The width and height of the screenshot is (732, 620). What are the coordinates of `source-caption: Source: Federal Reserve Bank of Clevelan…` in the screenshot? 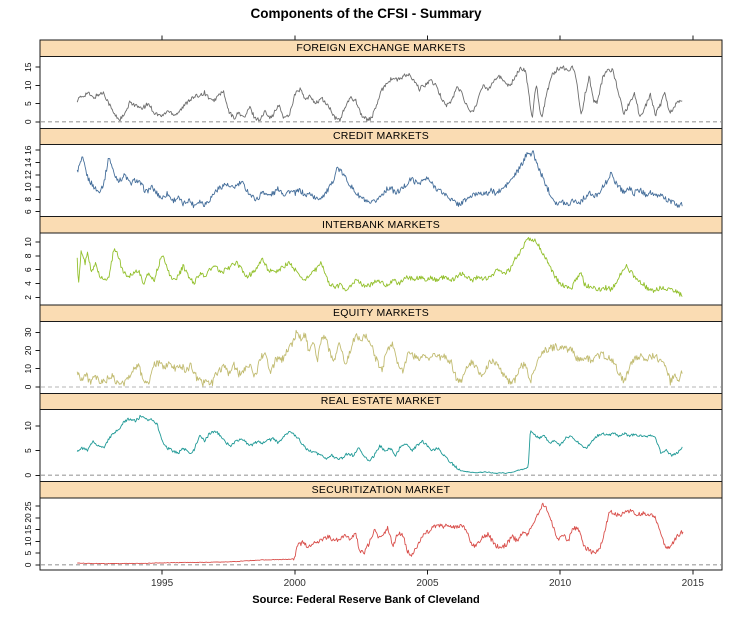 It's located at (366, 600).